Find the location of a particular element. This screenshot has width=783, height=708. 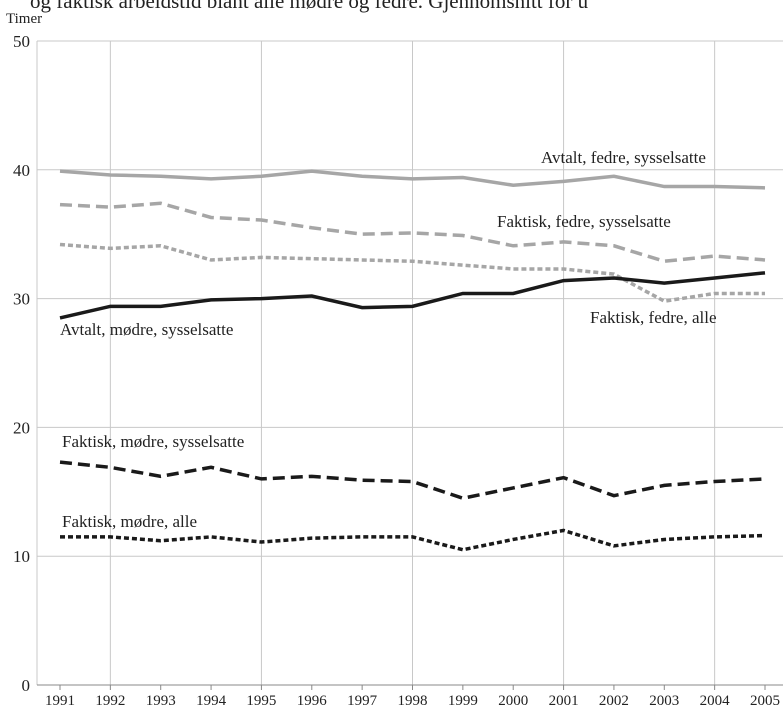

x-tick-label: 2005 is located at coordinates (765, 700).